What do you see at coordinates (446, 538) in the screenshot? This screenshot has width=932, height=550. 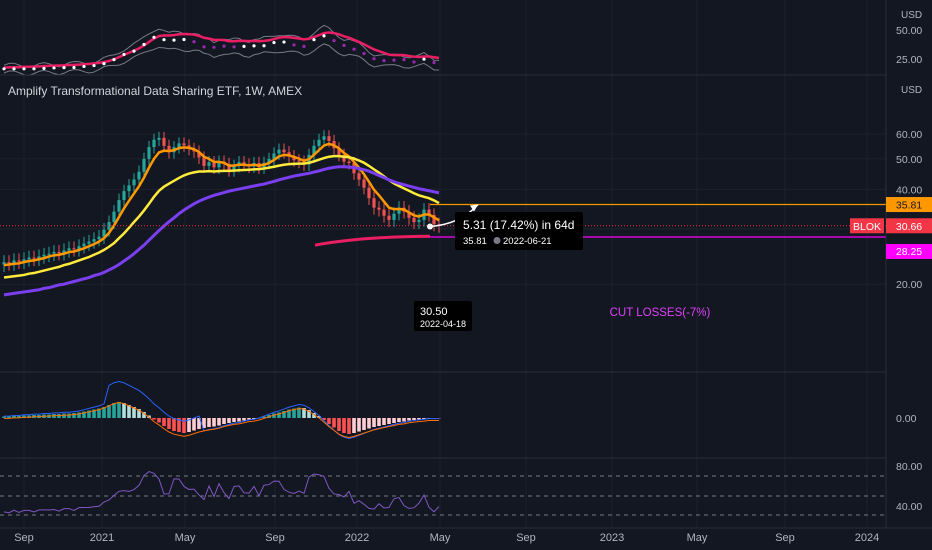 I see `time-axis-ticks: Sep 2021 May Sep 2022 May Sep 2023 May Sep 2024` at bounding box center [446, 538].